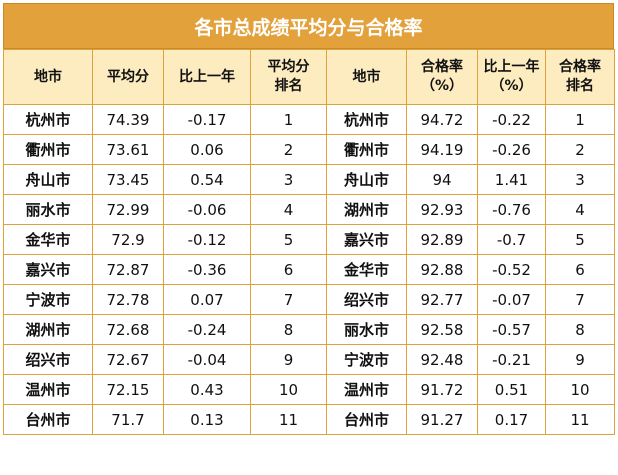 The height and width of the screenshot is (475, 618). Describe the element at coordinates (511, 419) in the screenshot. I see `cell-pass-yoy: 0.17` at that location.